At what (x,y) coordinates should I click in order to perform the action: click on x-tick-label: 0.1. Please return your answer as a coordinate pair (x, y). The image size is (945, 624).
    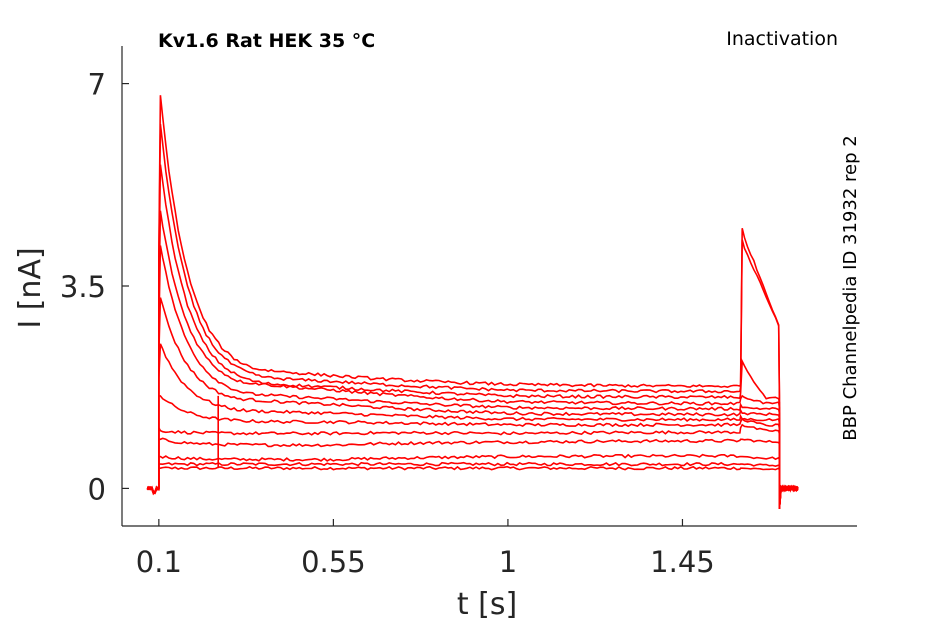
    Looking at the image, I should click on (159, 562).